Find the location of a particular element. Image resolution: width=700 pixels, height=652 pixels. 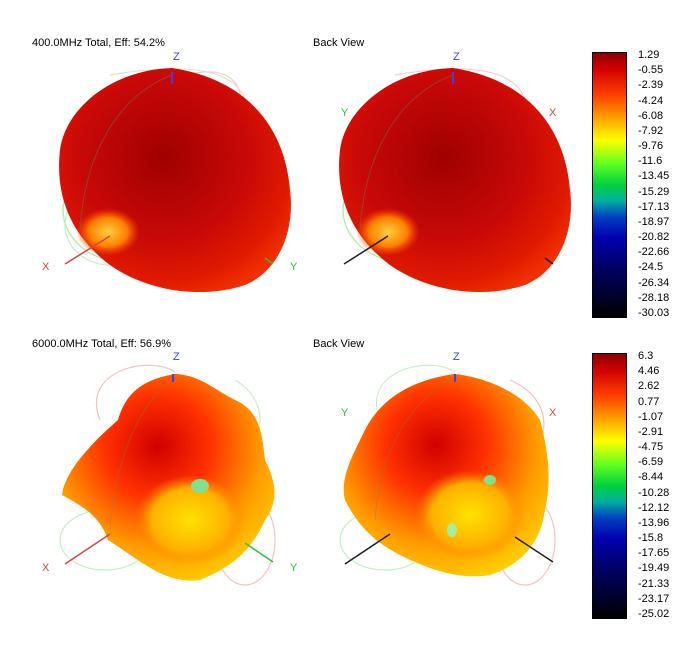

color-scale-tick-label: -15.29 is located at coordinates (654, 192).